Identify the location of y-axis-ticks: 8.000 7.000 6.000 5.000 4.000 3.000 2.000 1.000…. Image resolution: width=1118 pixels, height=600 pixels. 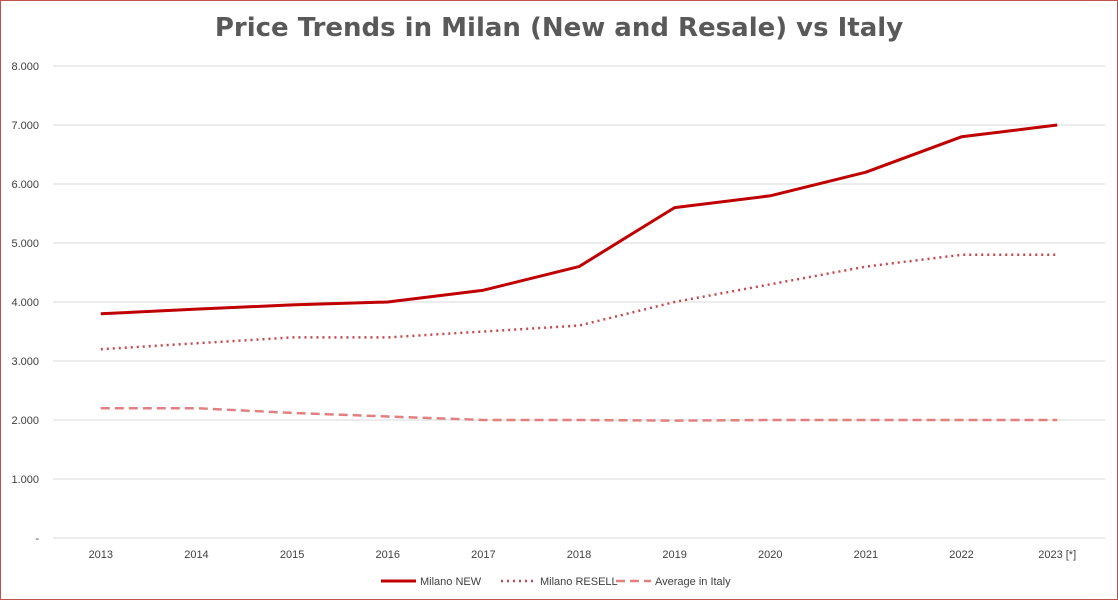
(25, 303).